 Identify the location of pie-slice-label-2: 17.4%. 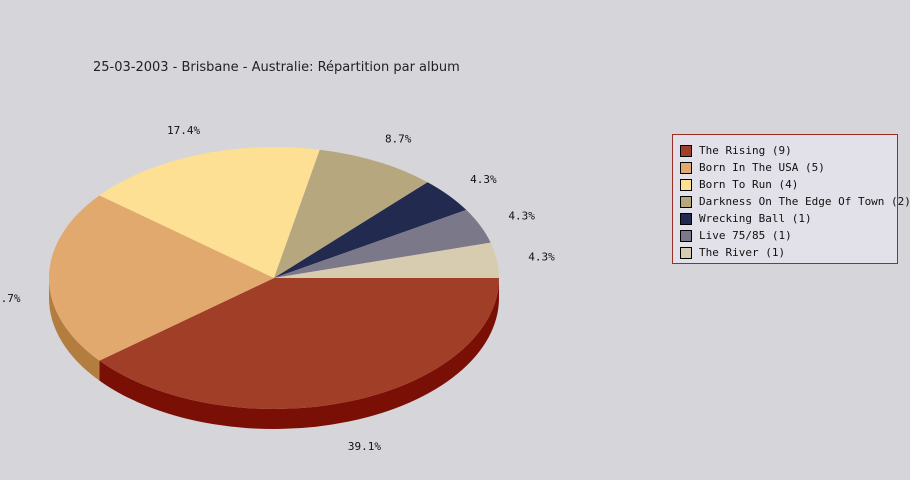
(183, 130).